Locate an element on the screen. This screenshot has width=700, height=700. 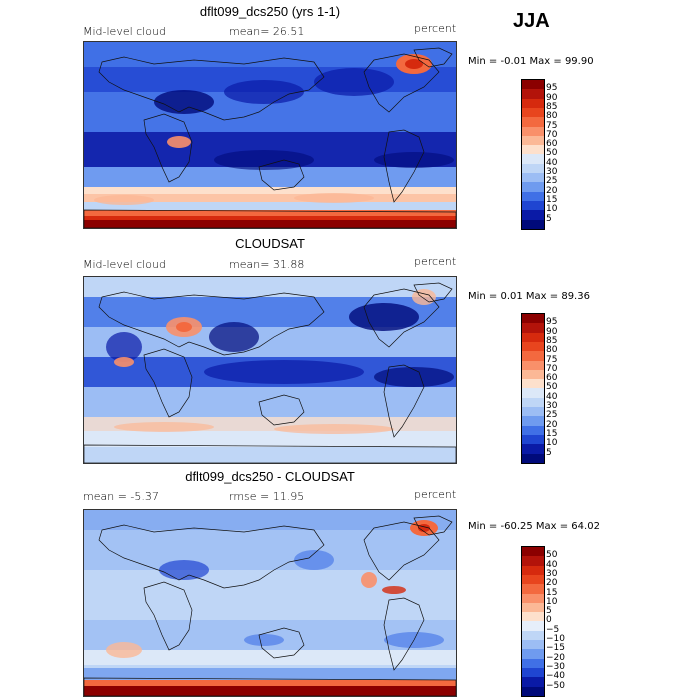
panel-1-min-max: Min = -0.01 Max = 99.90 is located at coordinates (531, 61).